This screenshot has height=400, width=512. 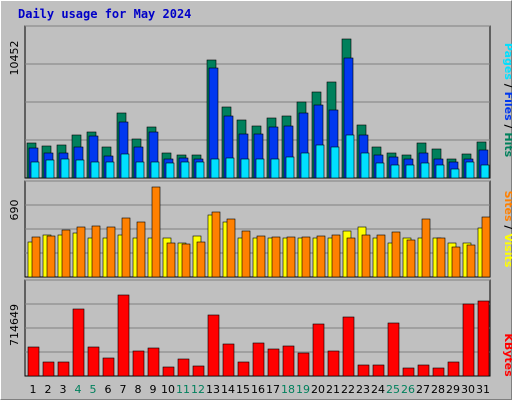 I want to click on day-label: 18, so click(x=288, y=389).